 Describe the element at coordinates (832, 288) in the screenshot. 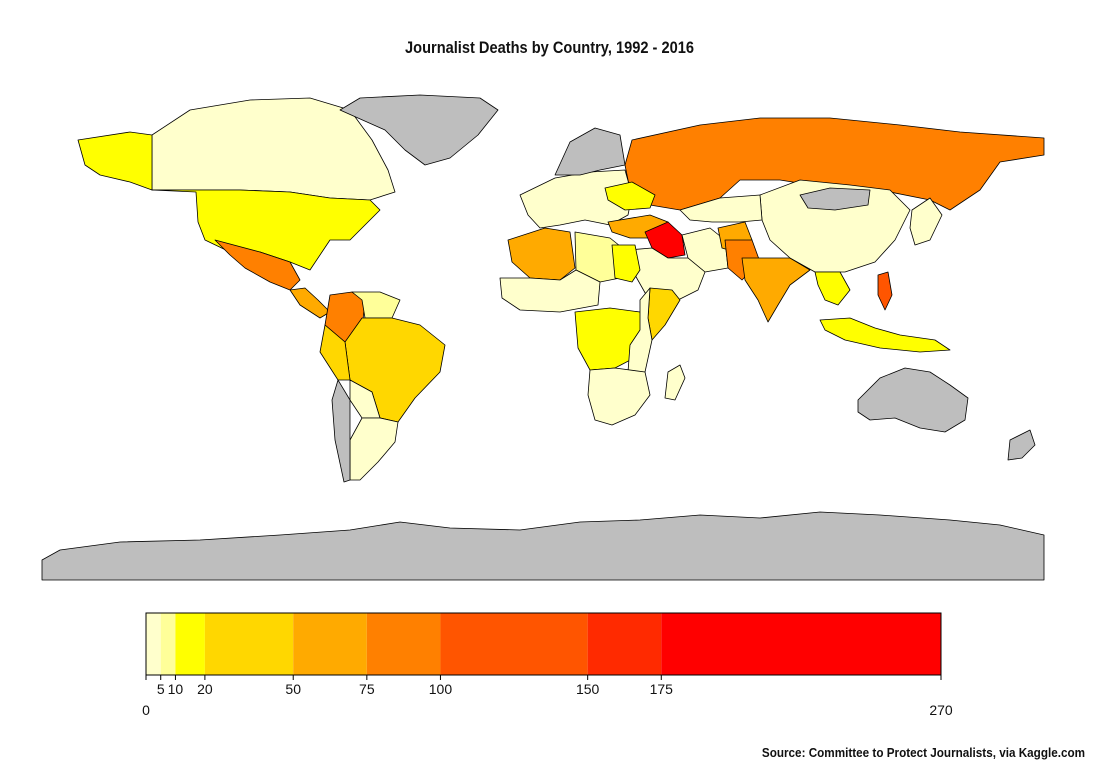

I see `country-southeast-asia` at that location.